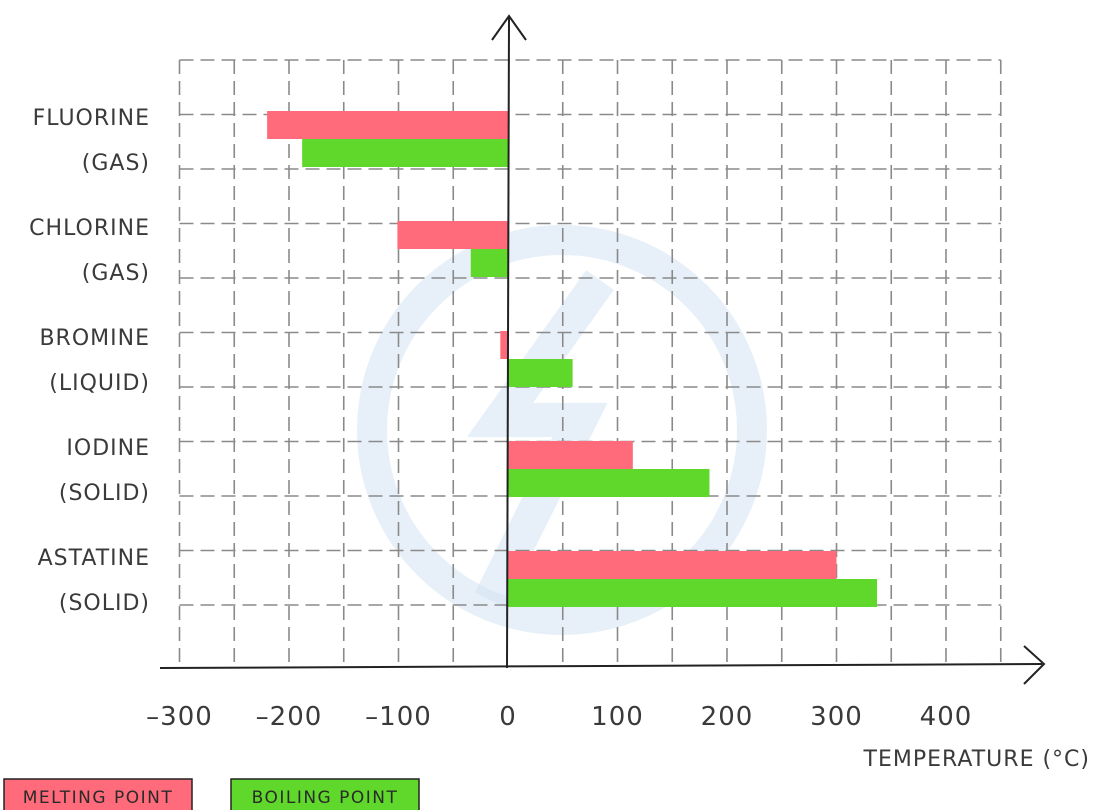 The width and height of the screenshot is (1104, 810). Describe the element at coordinates (976, 759) in the screenshot. I see `x-axis-title: TEMPERATURE (°C)` at that location.